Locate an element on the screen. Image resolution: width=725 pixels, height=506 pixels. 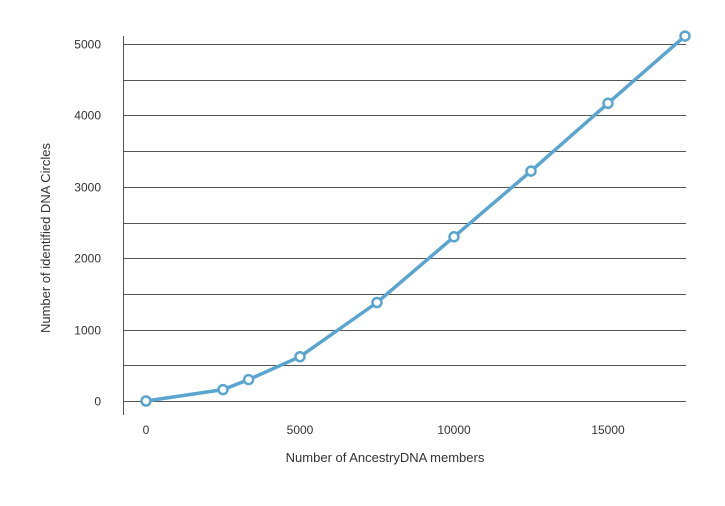
y-tick-label: 5000 is located at coordinates (87, 45).